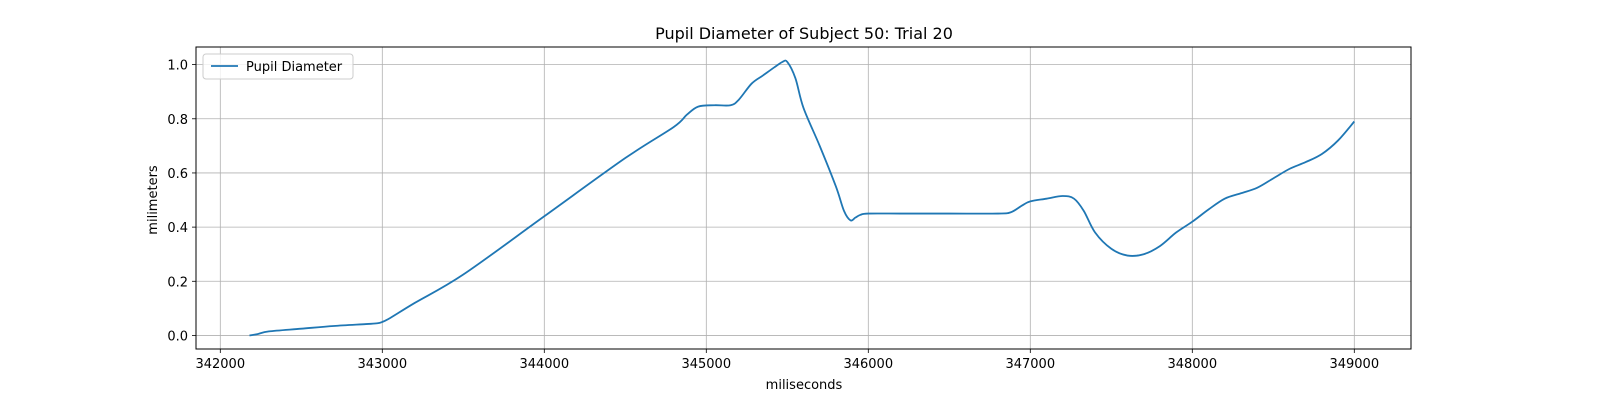 Image resolution: width=1600 pixels, height=400 pixels. I want to click on chart-title: Pupil Diameter of Subject 50: Trial 20, so click(804, 33).